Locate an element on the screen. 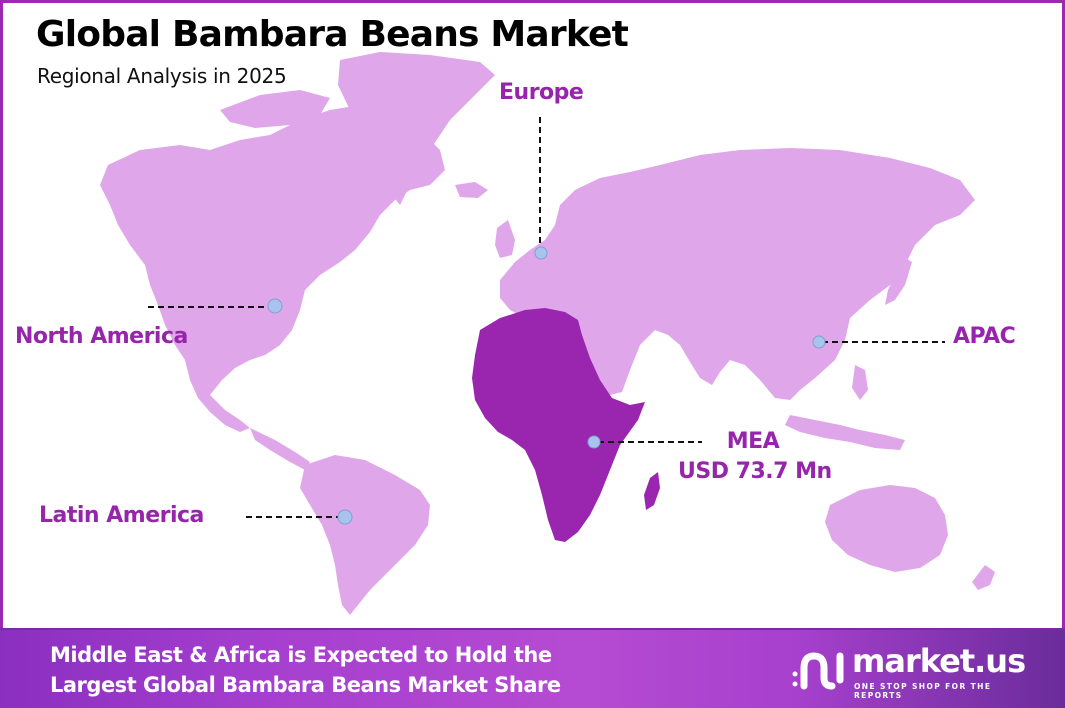  label-apac: APAC is located at coordinates (984, 336).